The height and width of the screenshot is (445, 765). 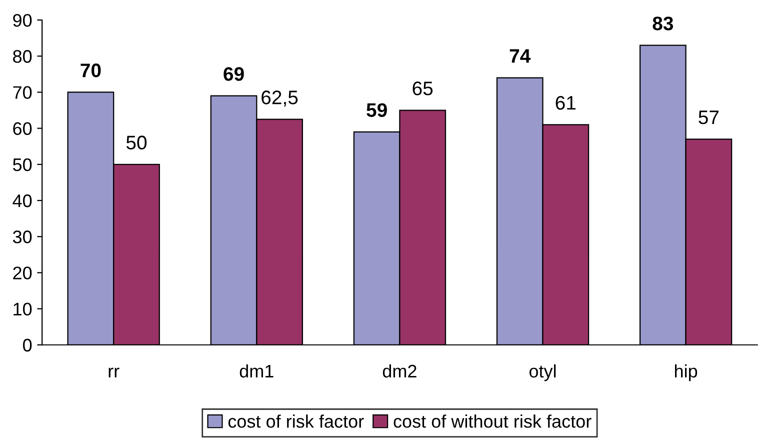 What do you see at coordinates (520, 56) in the screenshot?
I see `data-label: 74` at bounding box center [520, 56].